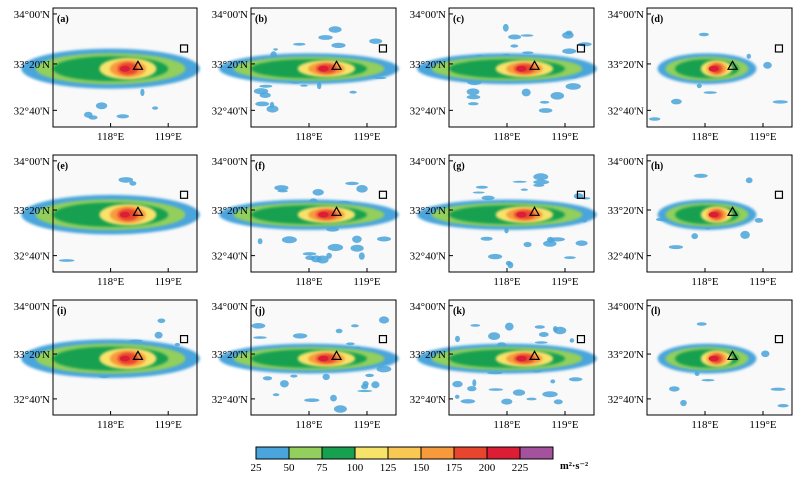  I want to click on colorbar-cells, so click(405, 453).